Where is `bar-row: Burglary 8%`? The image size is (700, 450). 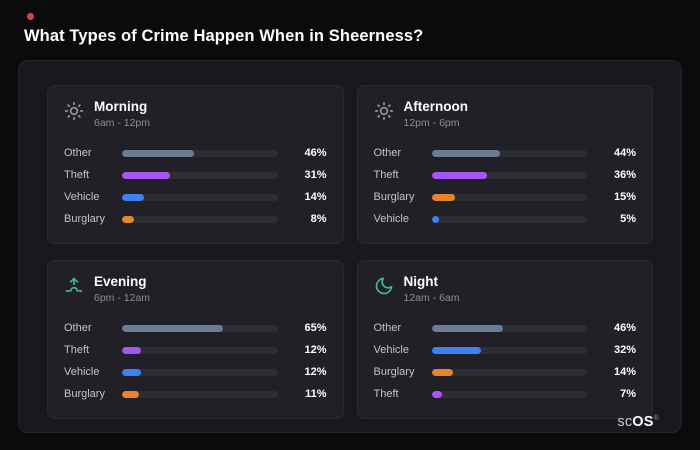
bar-row: Burglary 8% is located at coordinates (195, 219).